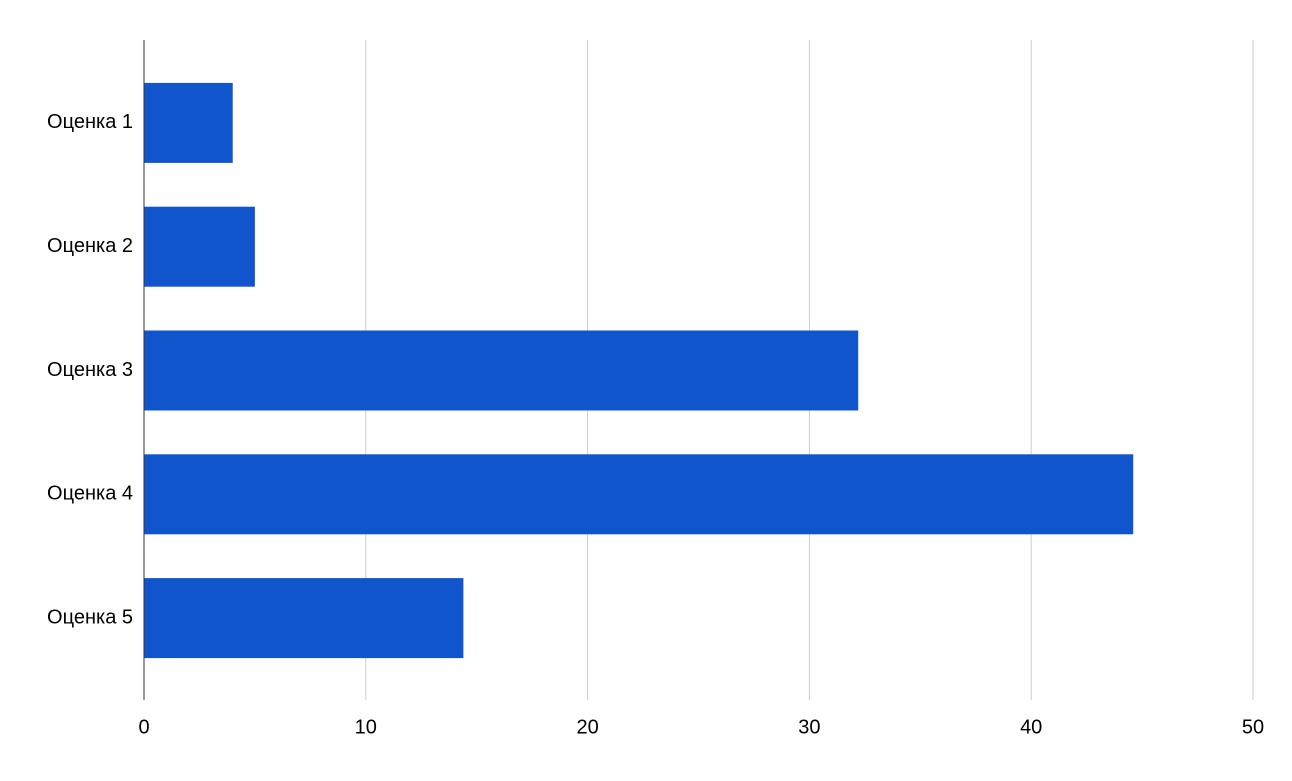 The width and height of the screenshot is (1292, 781). What do you see at coordinates (587, 727) in the screenshot?
I see `x-tick-label: 20` at bounding box center [587, 727].